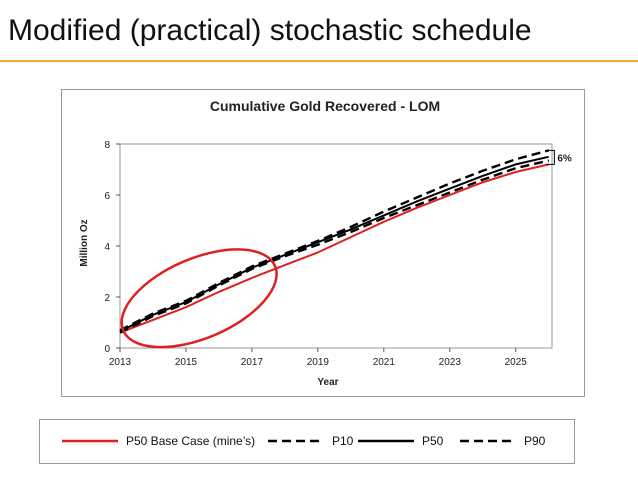  What do you see at coordinates (90, 441) in the screenshot?
I see `legend-swatch-p50-base` at bounding box center [90, 441].